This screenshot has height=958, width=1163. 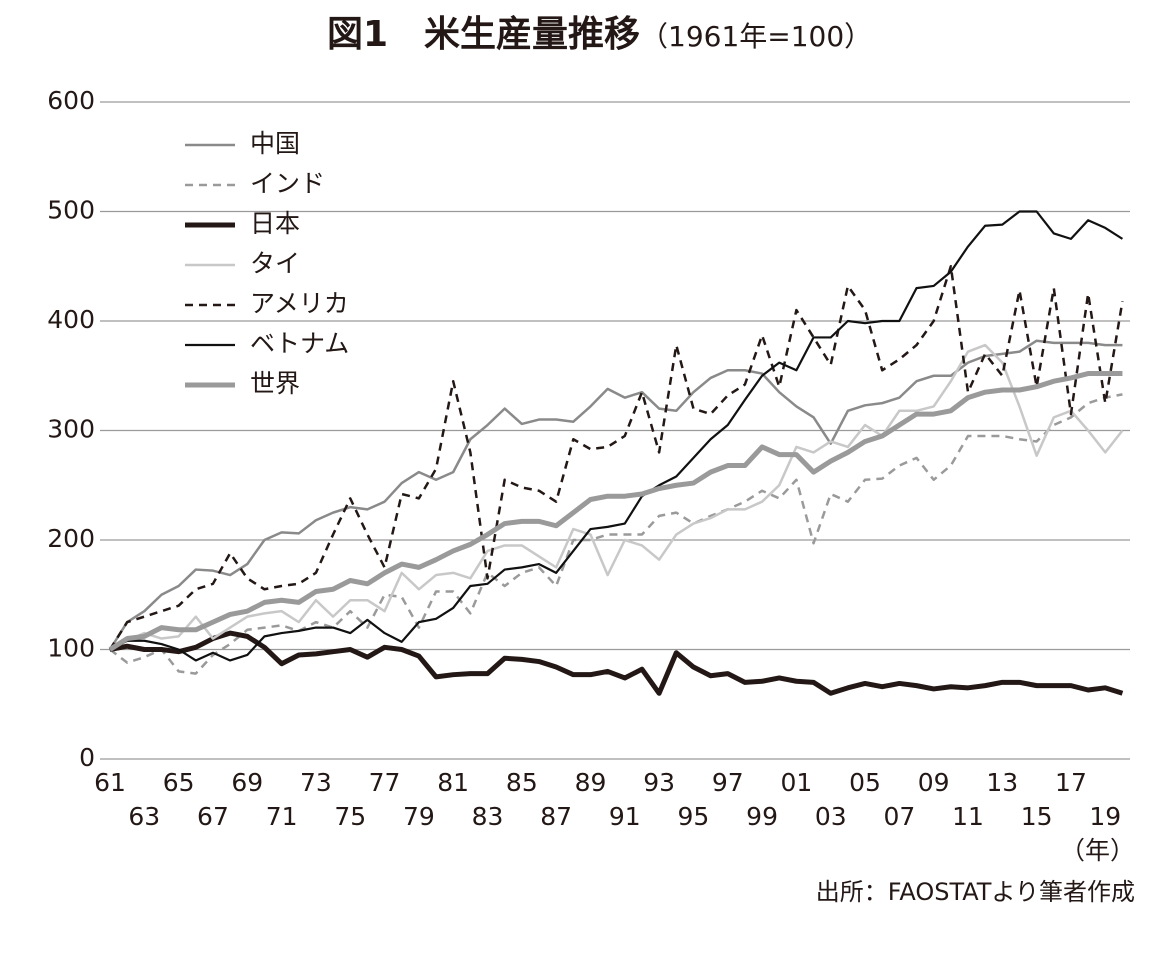 What do you see at coordinates (1002, 782) in the screenshot?
I see `x-tick-label: 13` at bounding box center [1002, 782].